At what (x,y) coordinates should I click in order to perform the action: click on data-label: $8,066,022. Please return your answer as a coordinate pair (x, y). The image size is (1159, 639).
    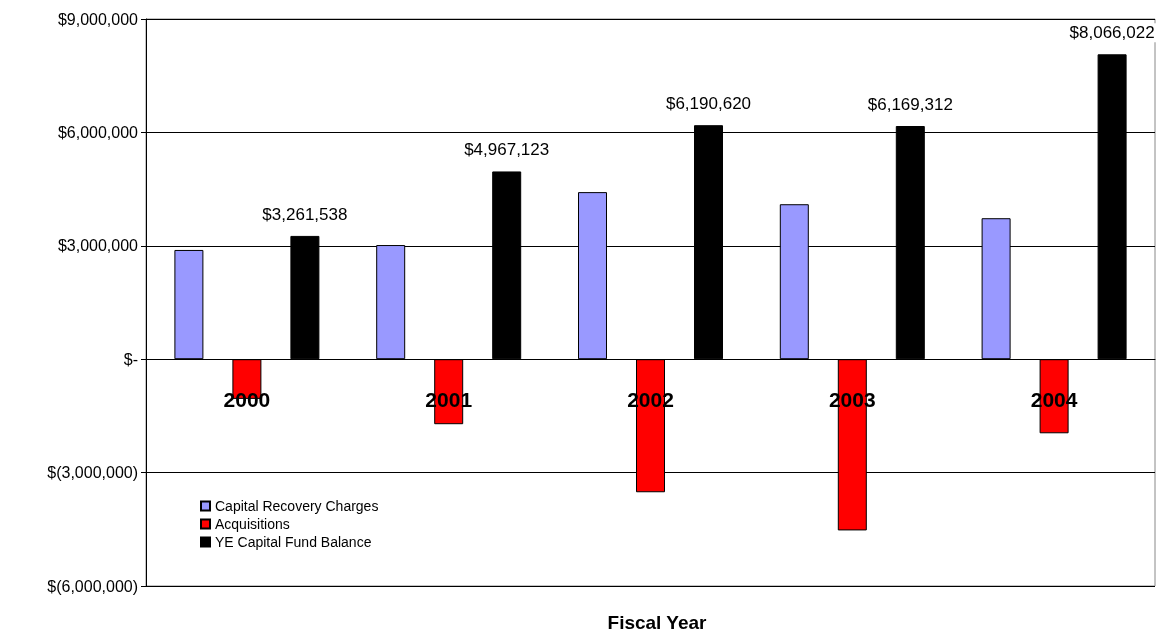
    Looking at the image, I should click on (1112, 33).